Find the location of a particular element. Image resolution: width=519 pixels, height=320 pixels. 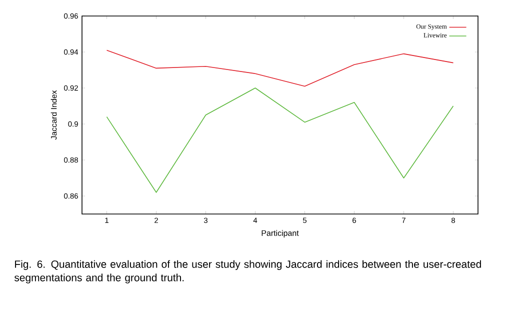

line-series is located at coordinates (280, 68).